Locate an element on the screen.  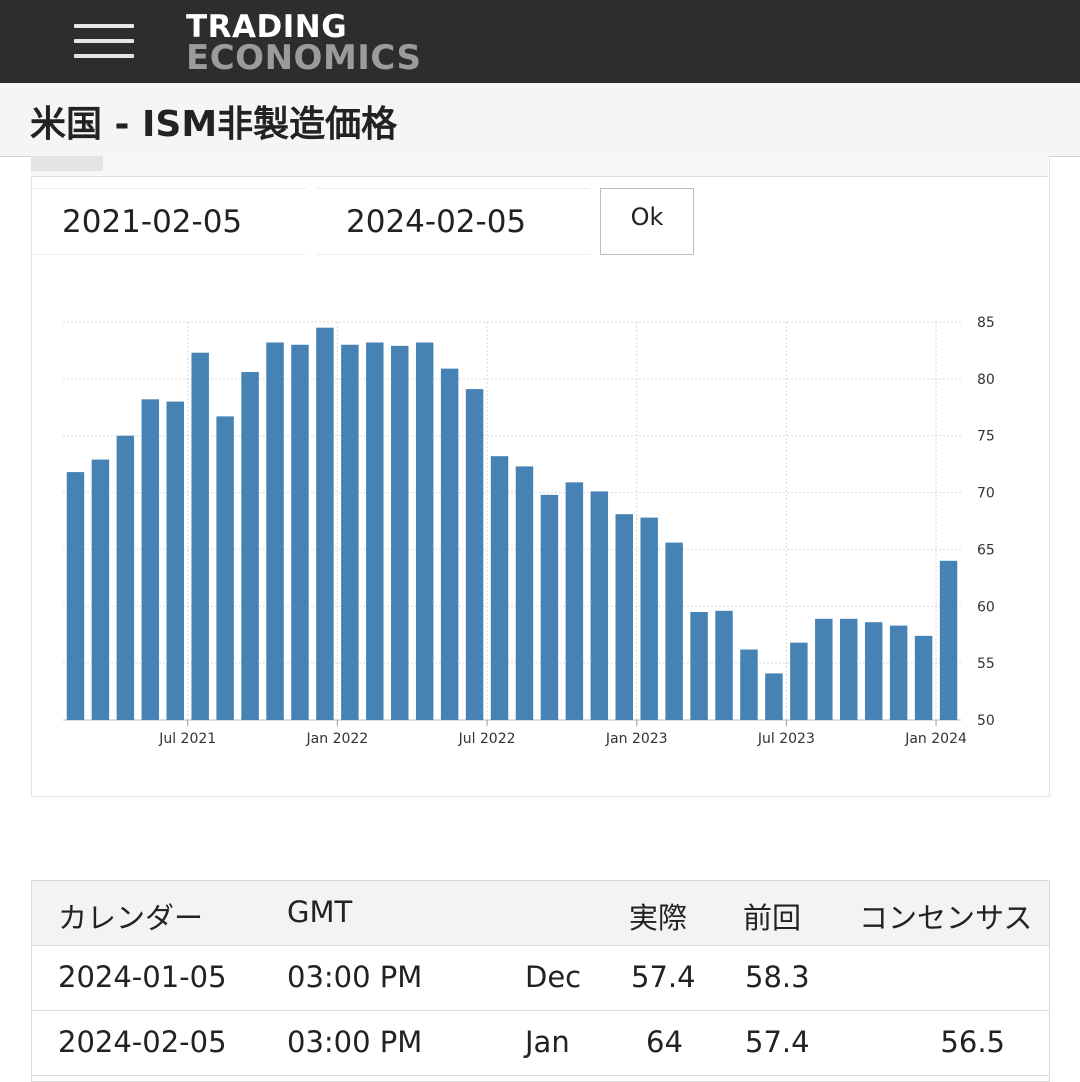
panel-tab is located at coordinates (67, 163).